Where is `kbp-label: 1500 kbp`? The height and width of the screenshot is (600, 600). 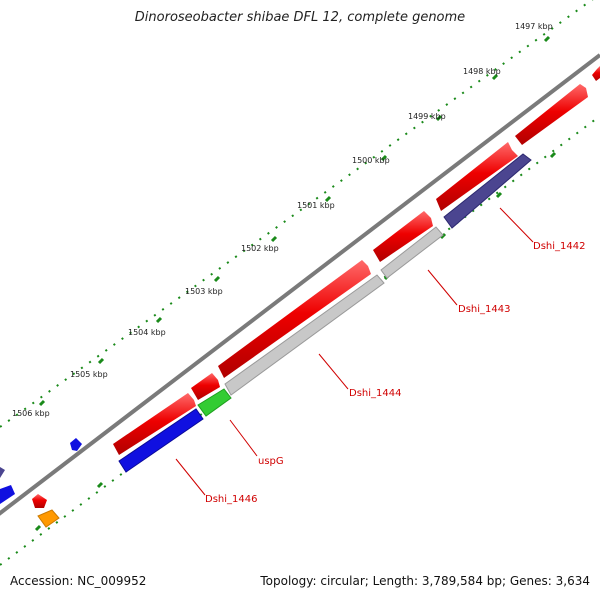 kbp-label: 1500 kbp is located at coordinates (371, 160).